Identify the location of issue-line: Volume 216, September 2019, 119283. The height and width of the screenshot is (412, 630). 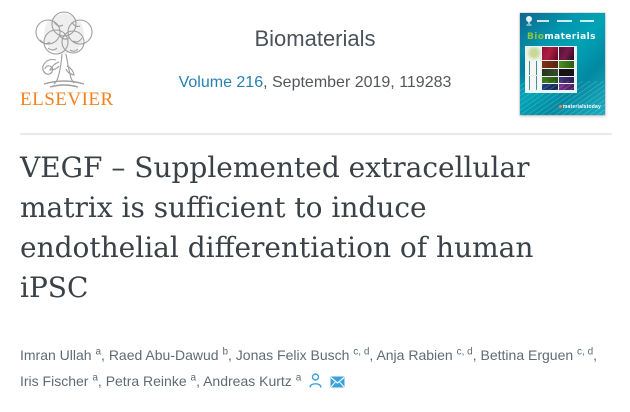
(315, 83).